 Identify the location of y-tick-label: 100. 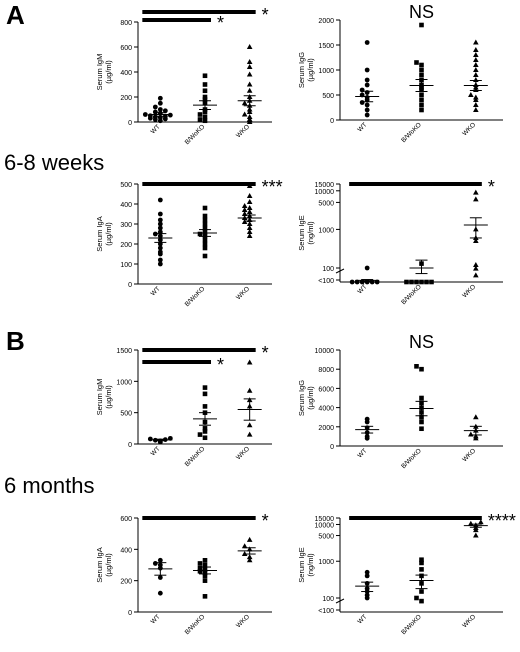
(328, 599).